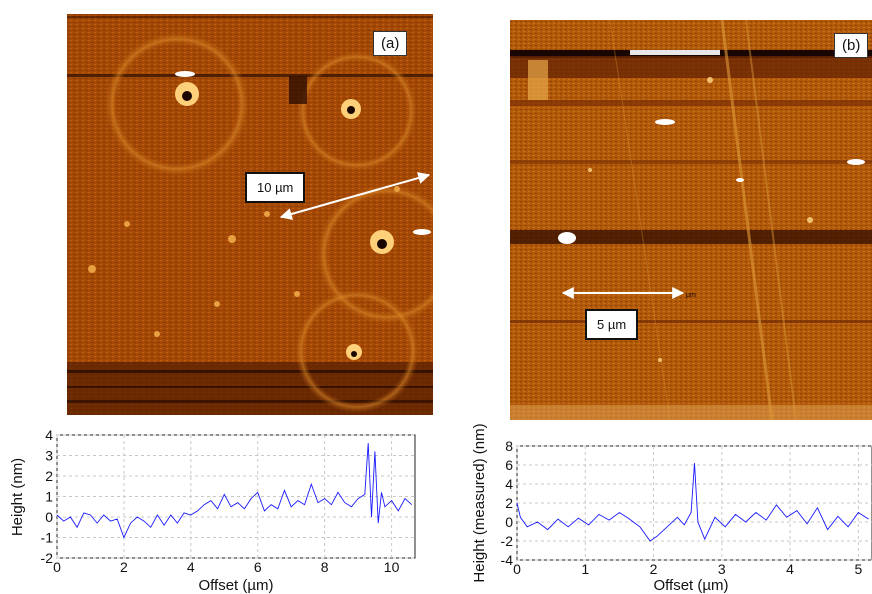  I want to click on plot-a-xtick-label: 8, so click(325, 567).